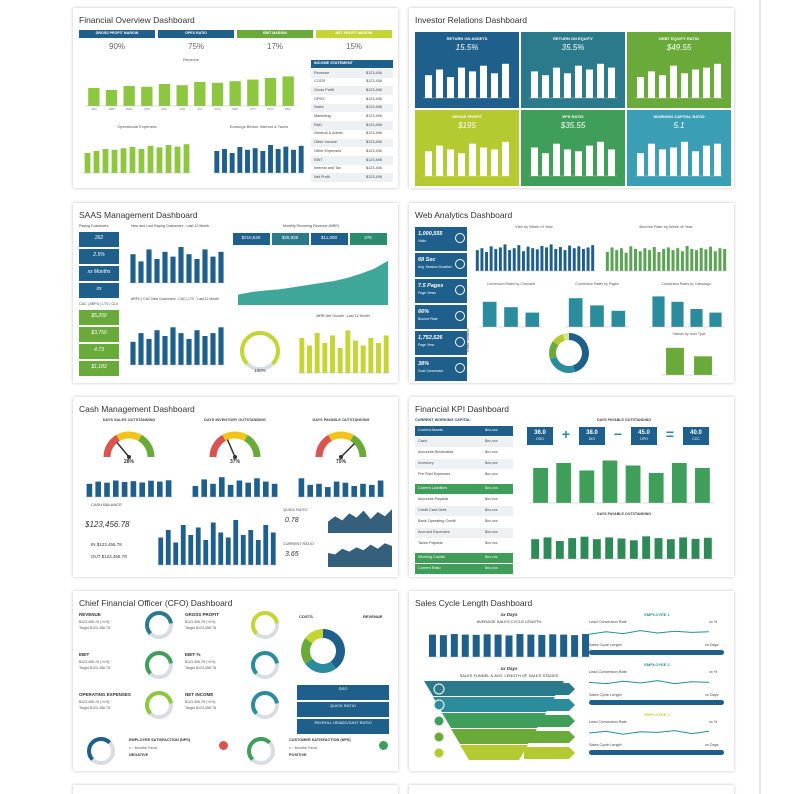  I want to click on tile-value: $195, so click(467, 125).